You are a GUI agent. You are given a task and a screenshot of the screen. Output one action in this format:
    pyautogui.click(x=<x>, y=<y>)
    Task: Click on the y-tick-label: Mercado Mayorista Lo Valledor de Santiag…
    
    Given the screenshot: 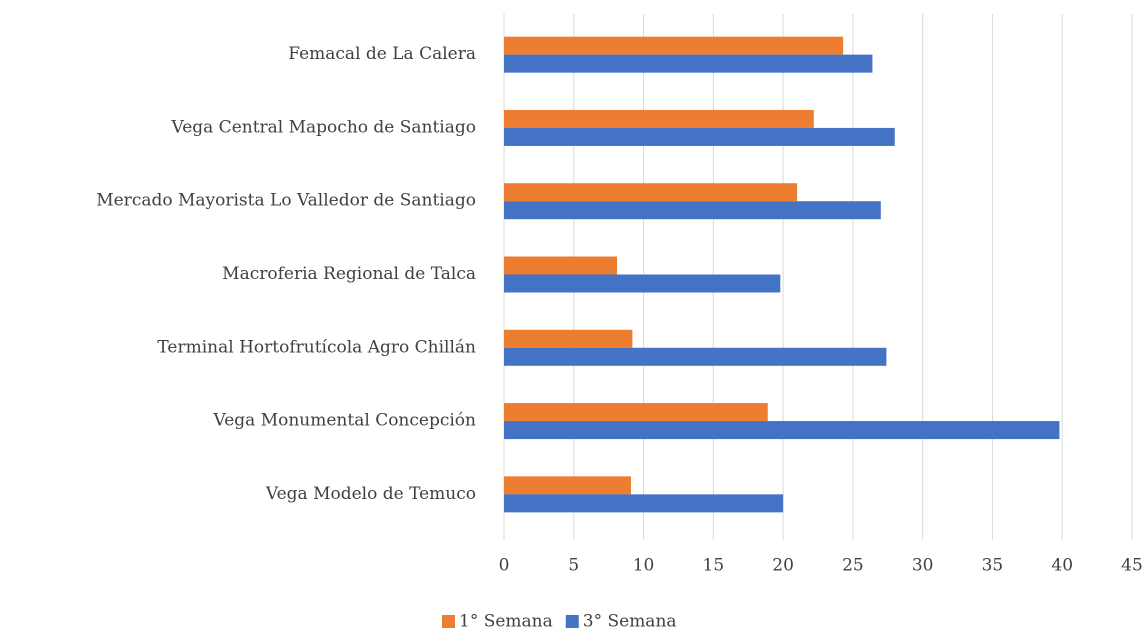 What is the action you would take?
    pyautogui.click(x=286, y=201)
    